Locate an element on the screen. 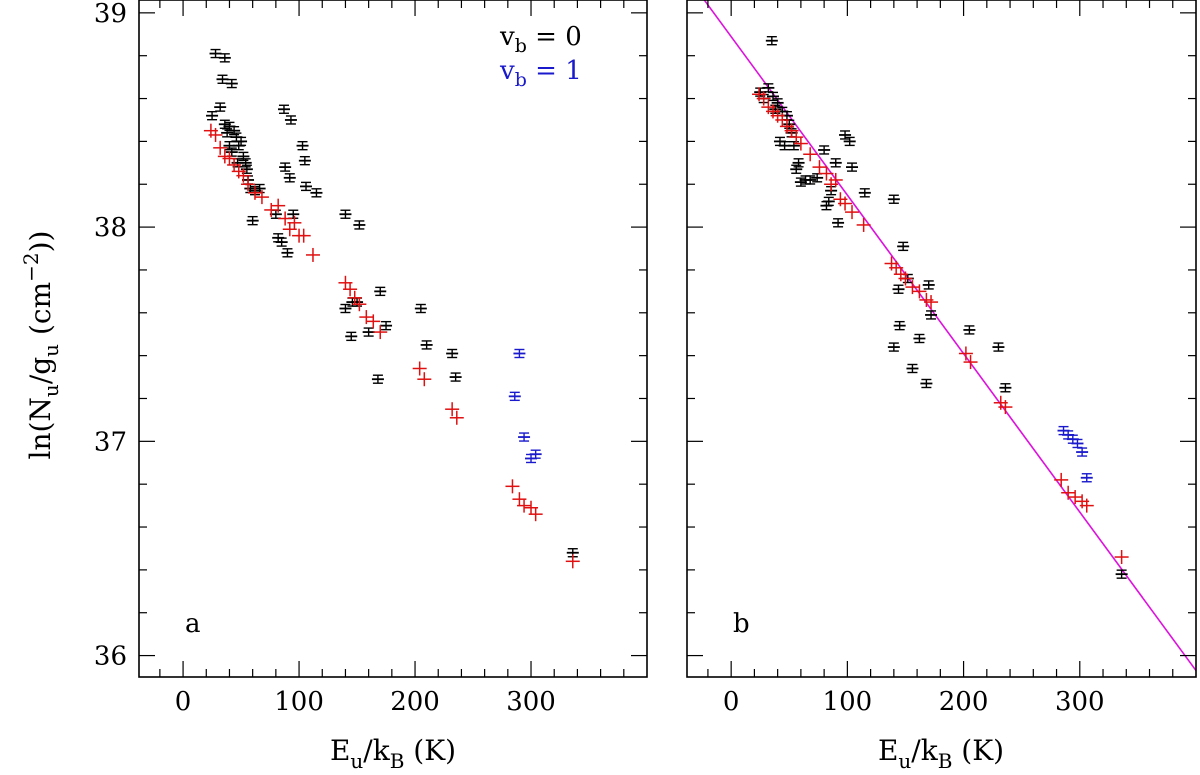 The image size is (1200, 775). legend: vb = 0 vb = 1 is located at coordinates (540, 56).